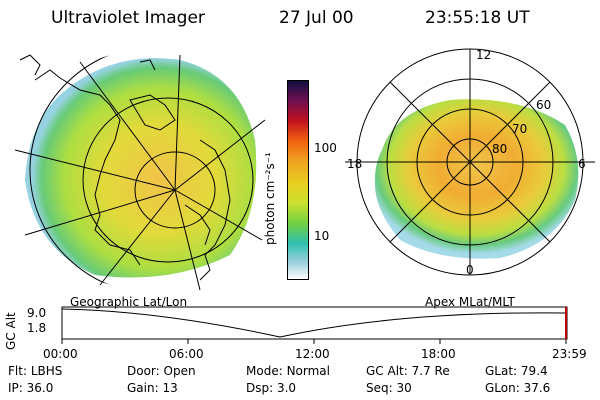 The image size is (600, 400). Describe the element at coordinates (477, 18) in the screenshot. I see `time-label: 23:55:18 UT` at that location.